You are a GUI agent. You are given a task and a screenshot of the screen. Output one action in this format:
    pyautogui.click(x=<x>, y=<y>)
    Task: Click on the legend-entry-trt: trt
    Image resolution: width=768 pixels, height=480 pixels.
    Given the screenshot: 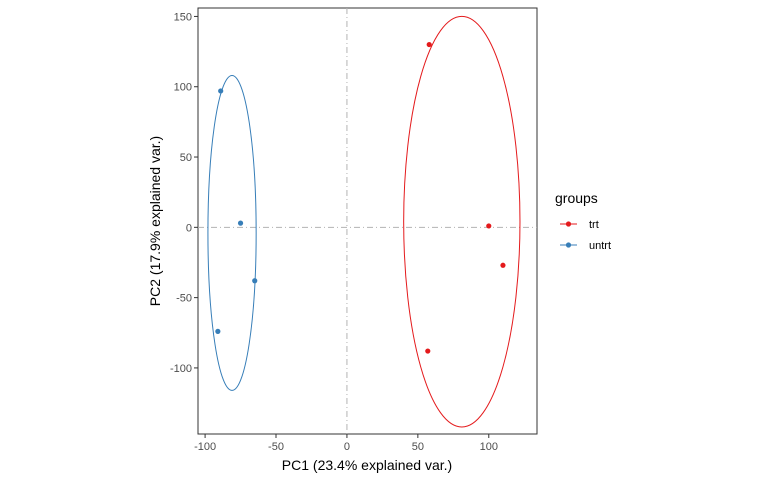 What is the action you would take?
    pyautogui.click(x=579, y=225)
    